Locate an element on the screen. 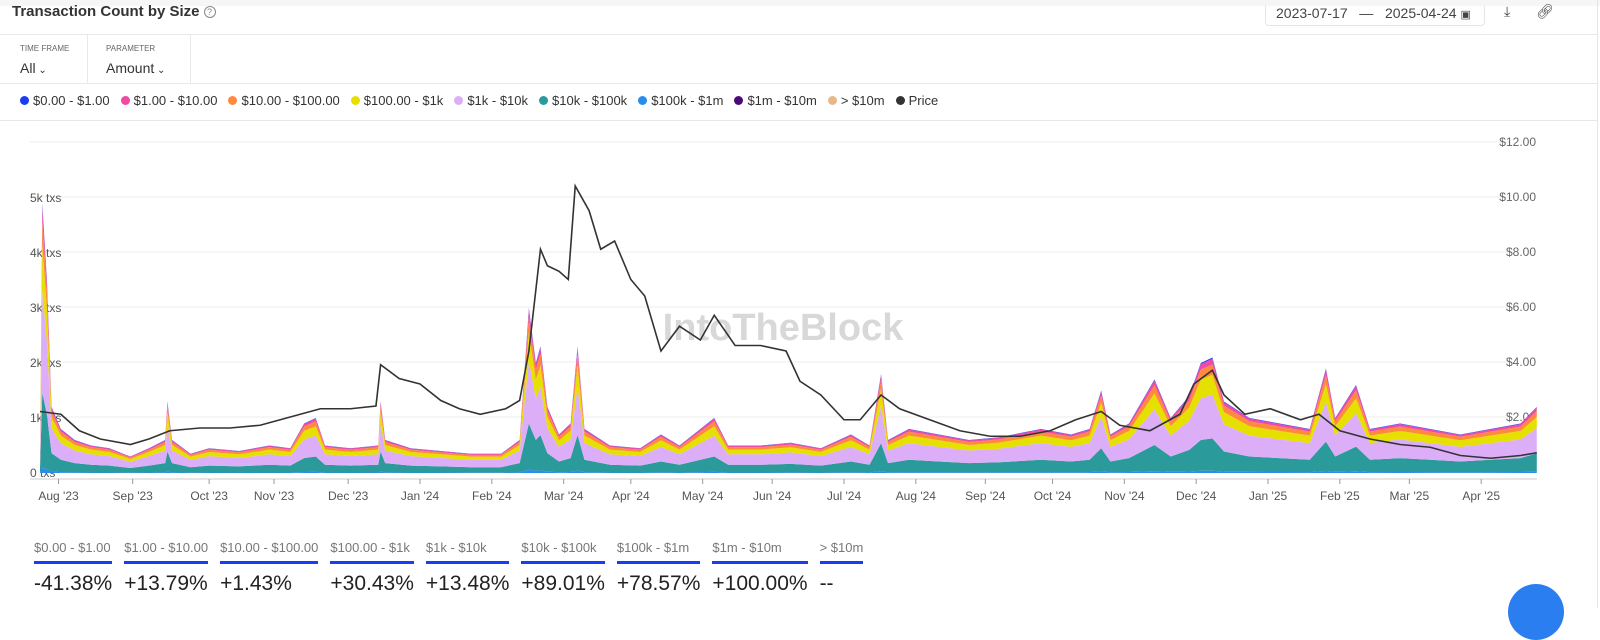  x-tick-label: Jan '25 is located at coordinates (1268, 496).